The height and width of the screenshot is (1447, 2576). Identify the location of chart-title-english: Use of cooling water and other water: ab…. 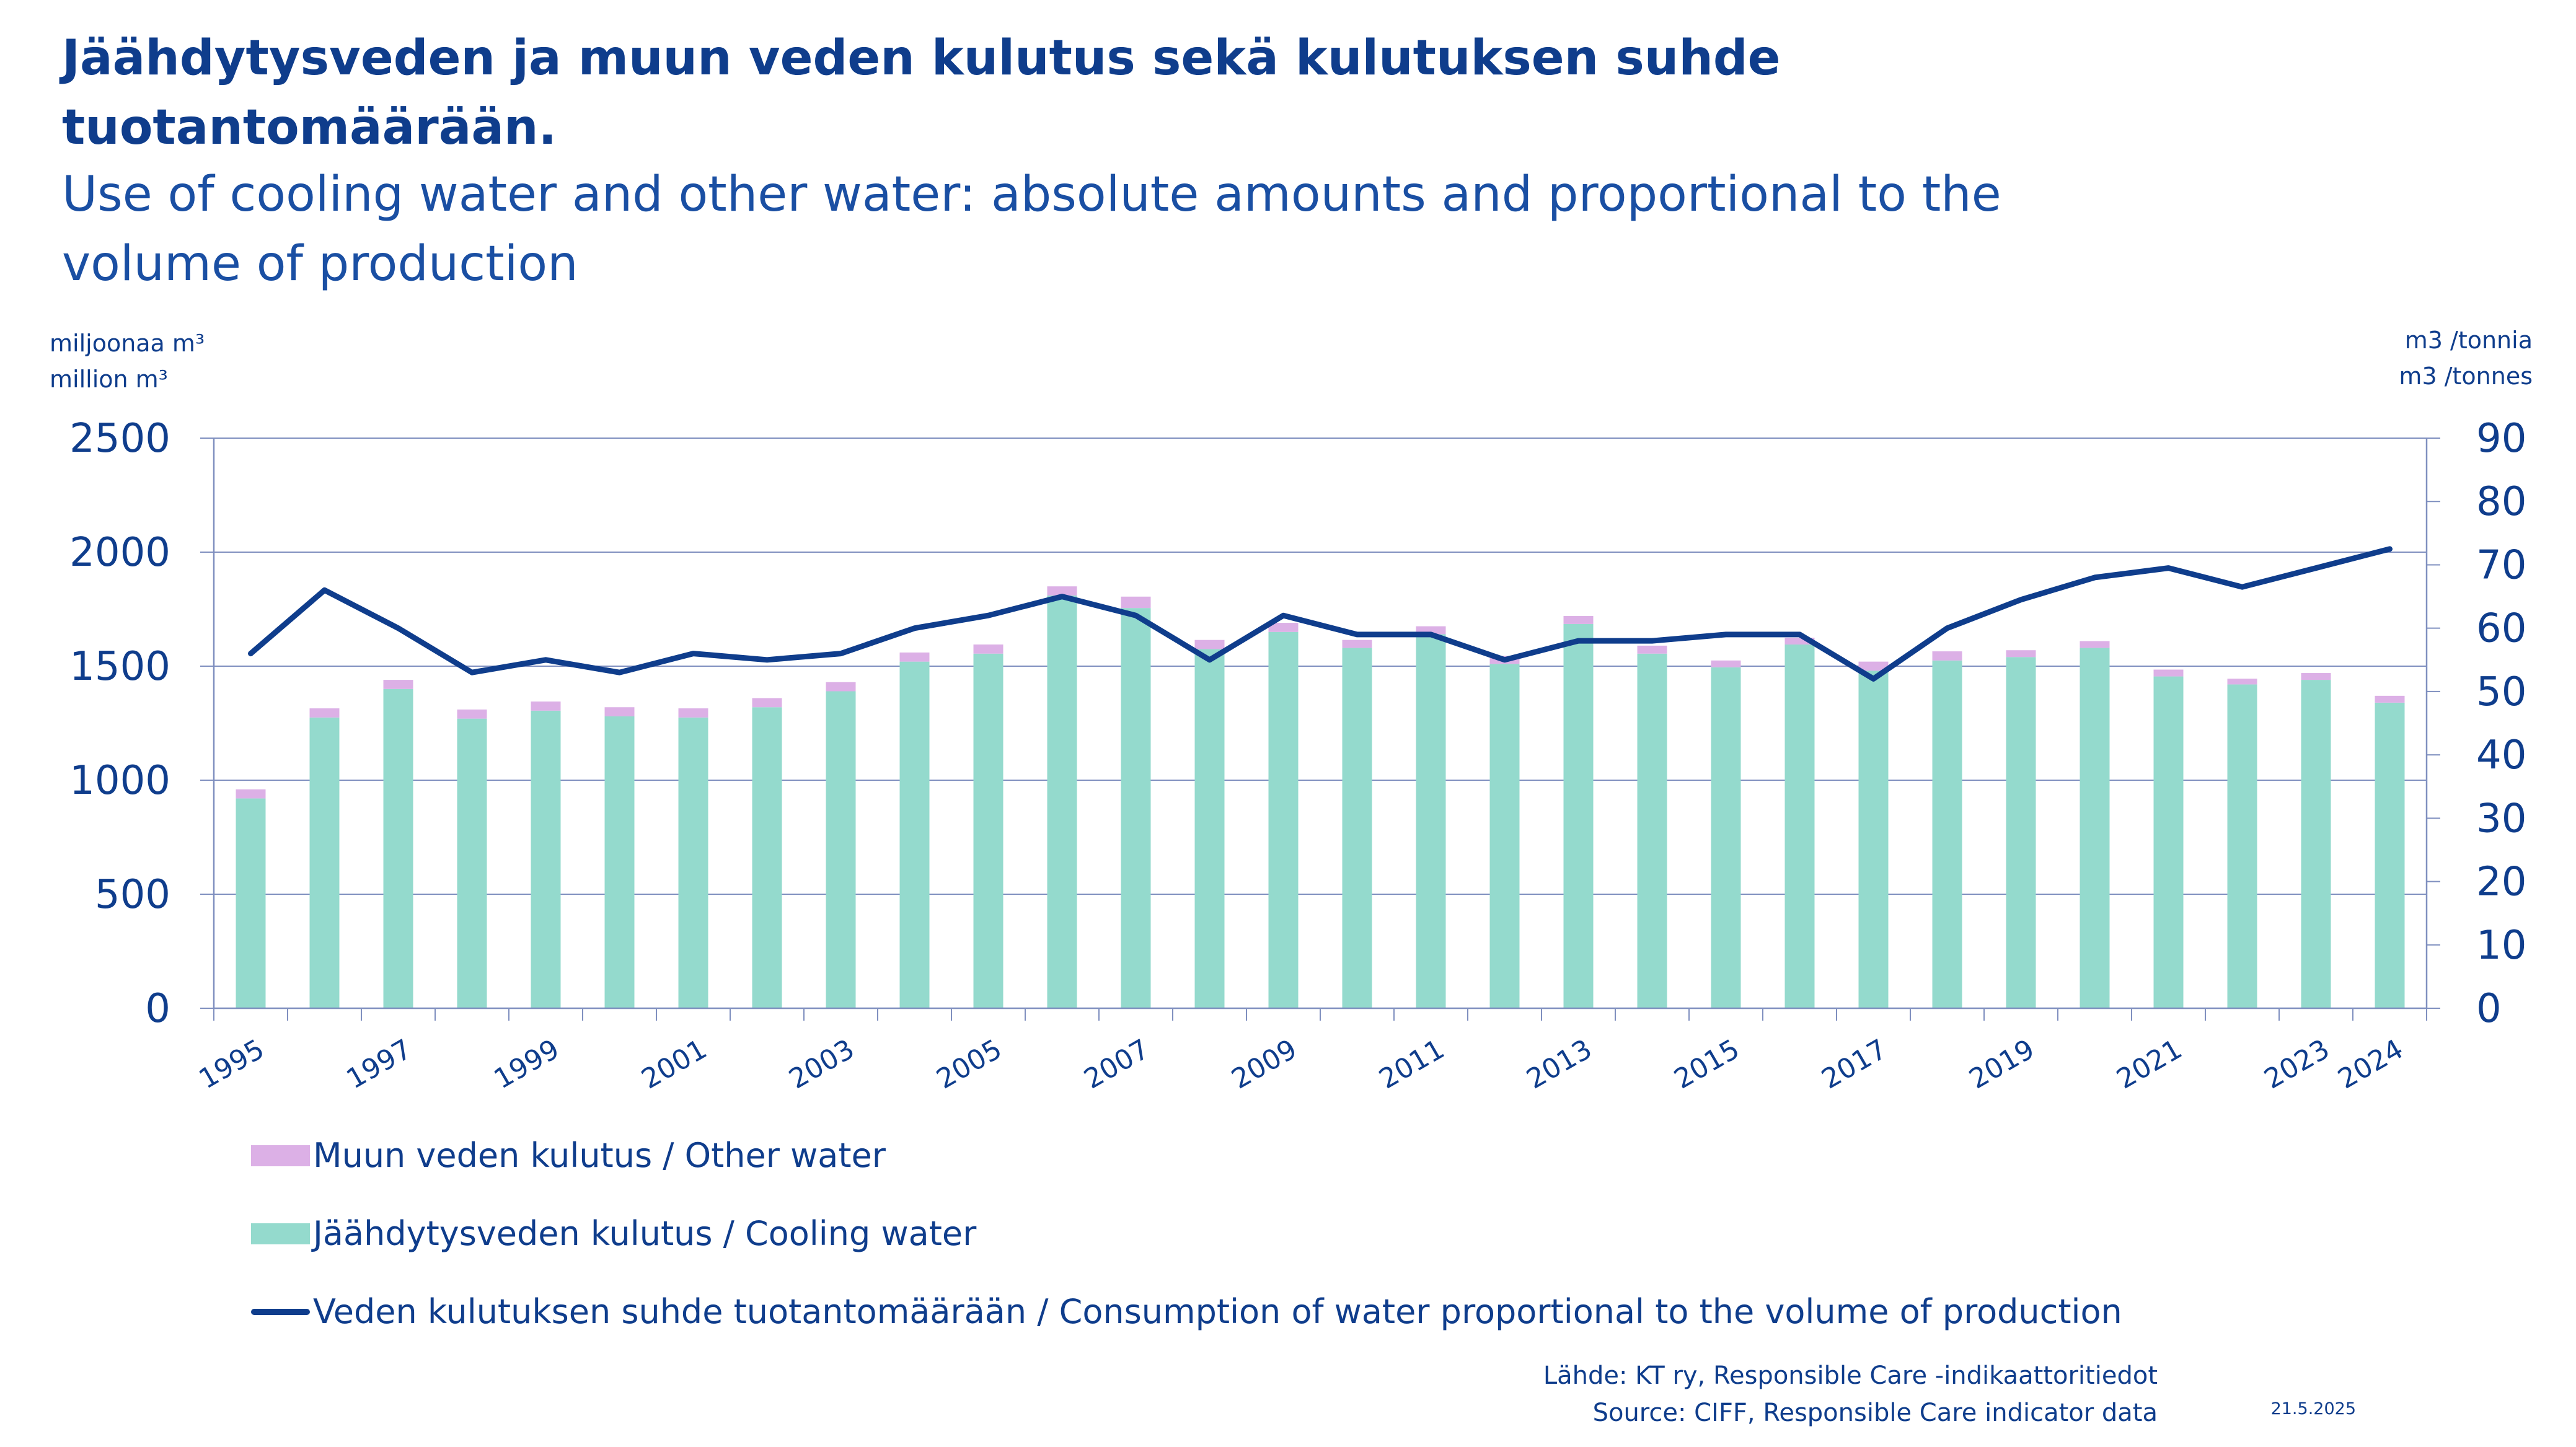
(1115, 229).